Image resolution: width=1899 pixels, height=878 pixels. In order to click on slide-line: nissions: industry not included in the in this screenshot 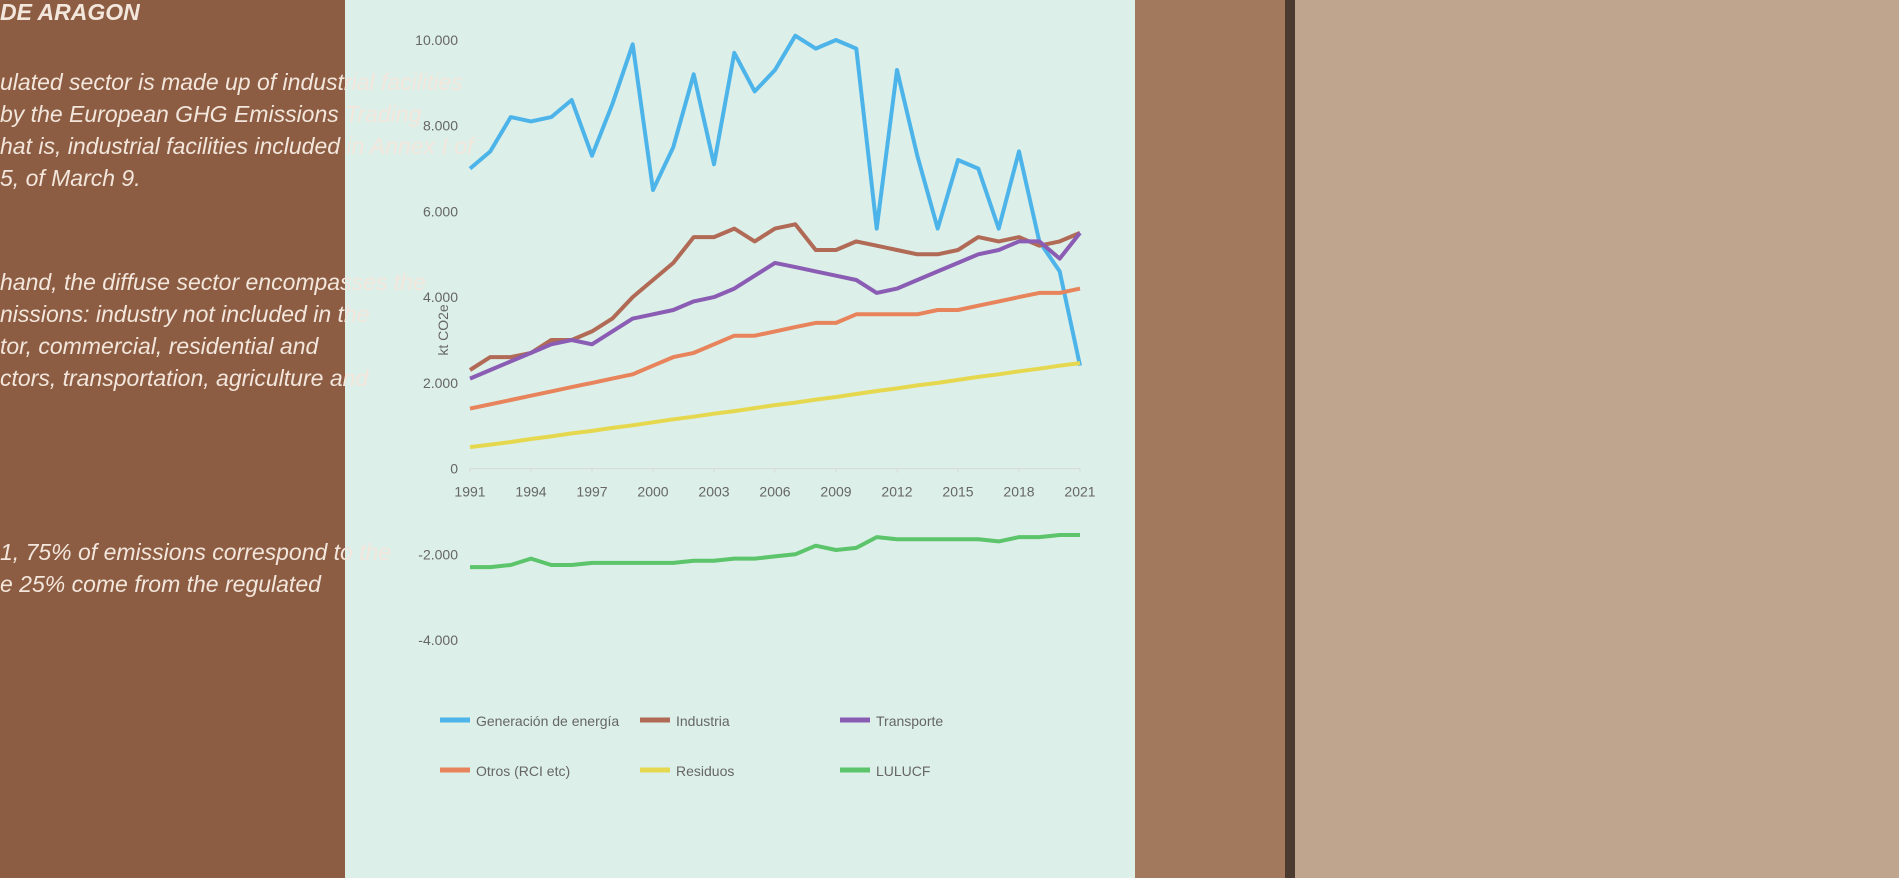, I will do `click(185, 314)`.